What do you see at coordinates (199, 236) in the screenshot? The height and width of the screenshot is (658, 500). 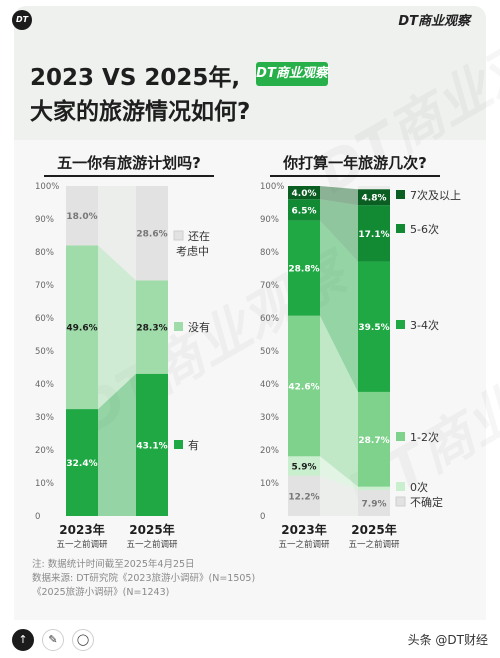 I see `legend-label: 还在` at bounding box center [199, 236].